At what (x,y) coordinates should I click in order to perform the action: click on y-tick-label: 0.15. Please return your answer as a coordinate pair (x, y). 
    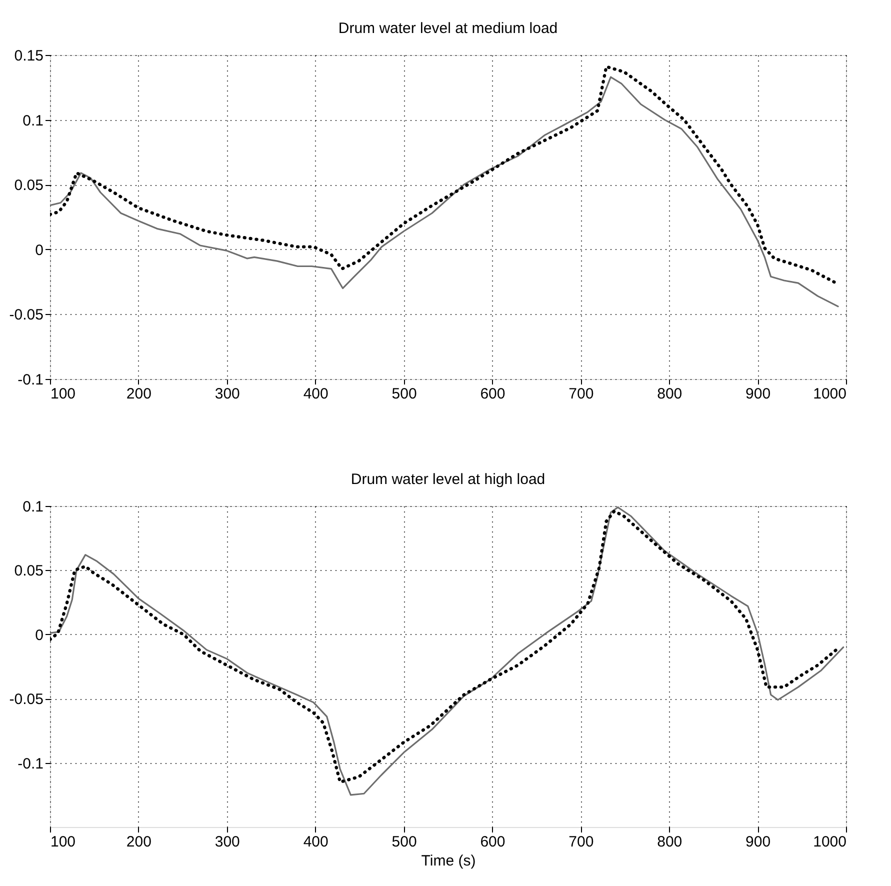
    Looking at the image, I should click on (29, 56).